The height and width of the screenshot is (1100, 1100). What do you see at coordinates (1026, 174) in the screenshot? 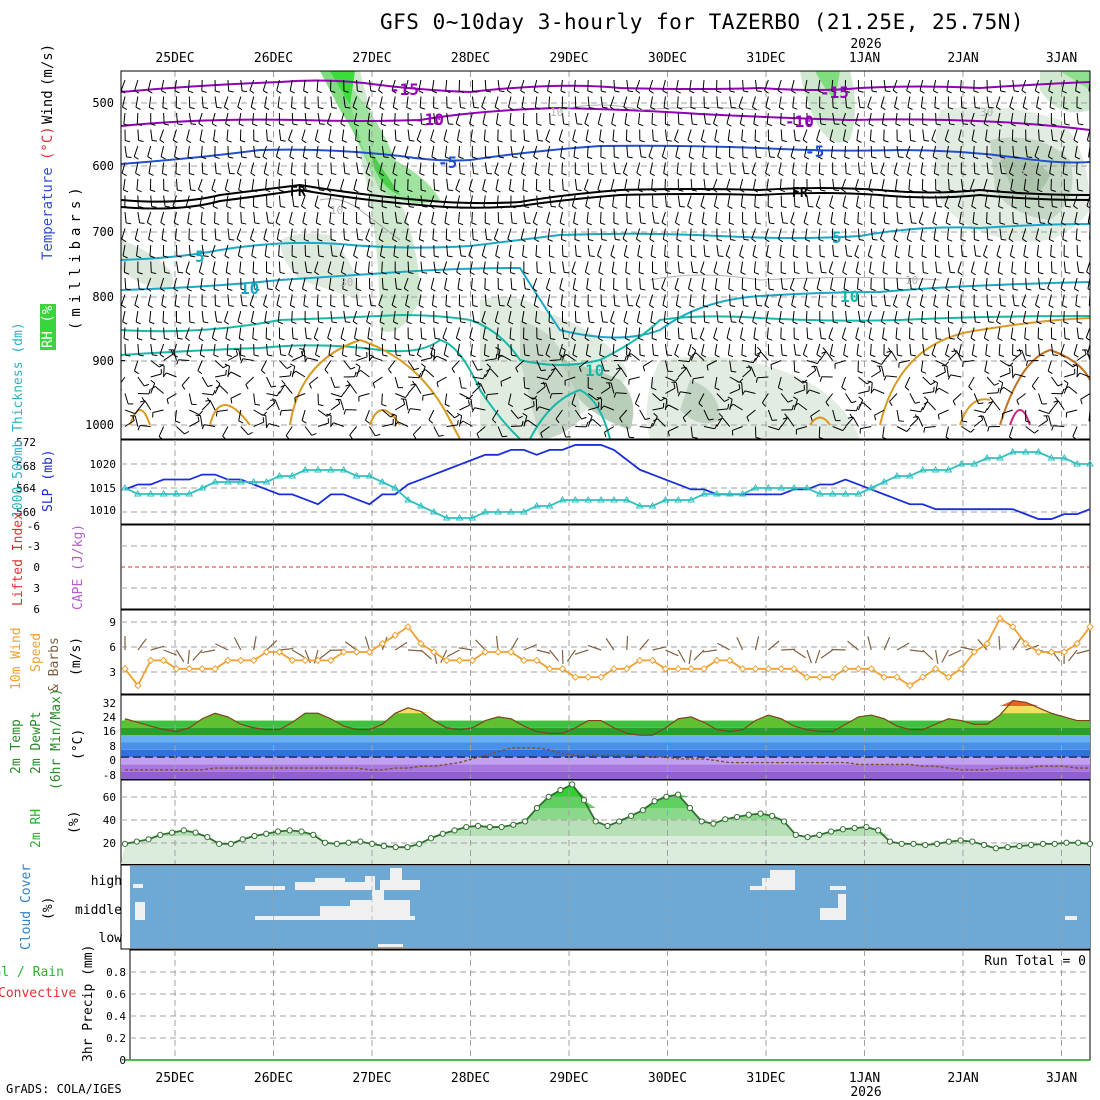
I see `contour-label: 10` at bounding box center [1026, 174].